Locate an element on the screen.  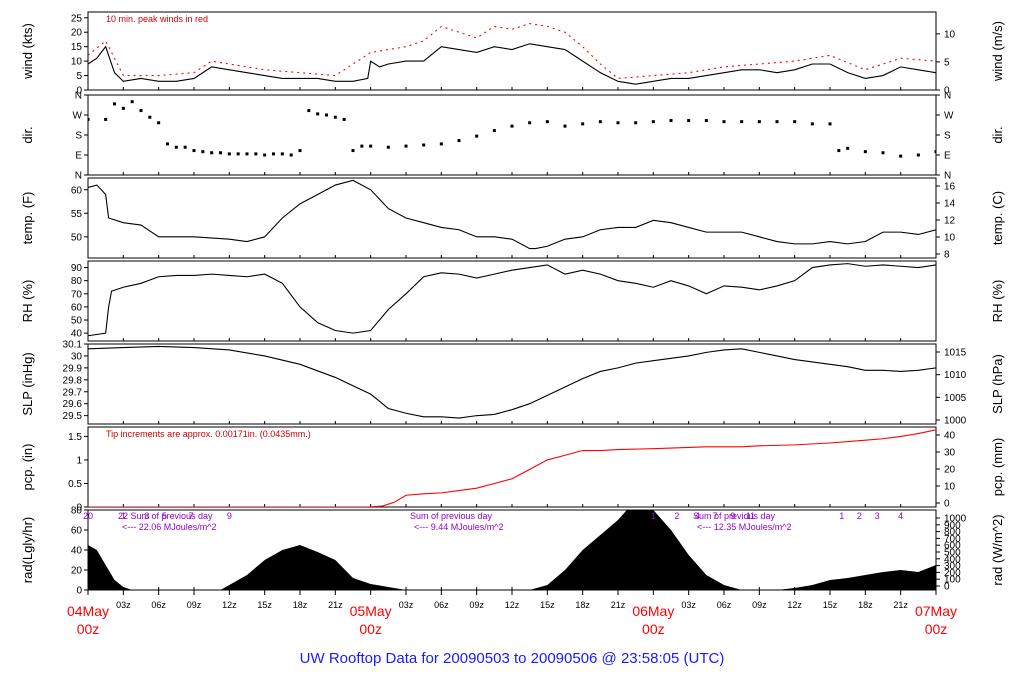
y-tick-label-right: 300 is located at coordinates (952, 566).